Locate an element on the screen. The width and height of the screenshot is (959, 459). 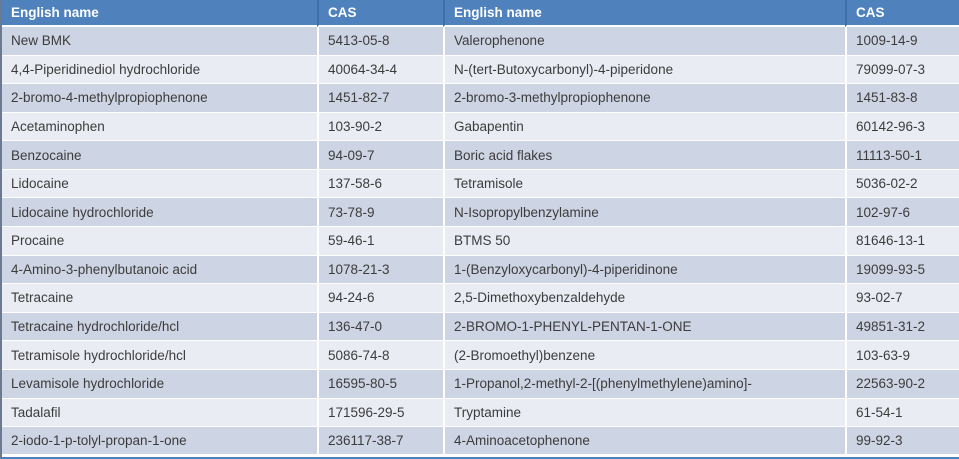
english-name-cell: Tetramisole is located at coordinates (644, 184).